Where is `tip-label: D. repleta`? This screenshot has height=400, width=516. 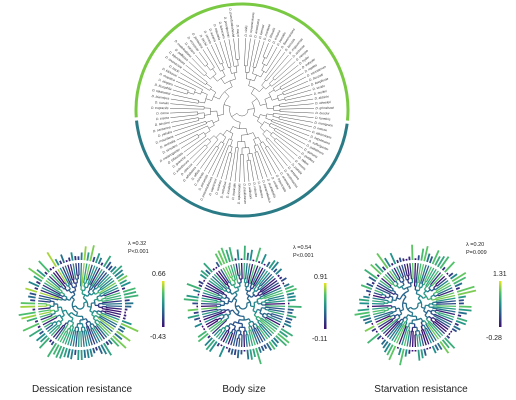 tip-label: D. repleta is located at coordinates (311, 68).